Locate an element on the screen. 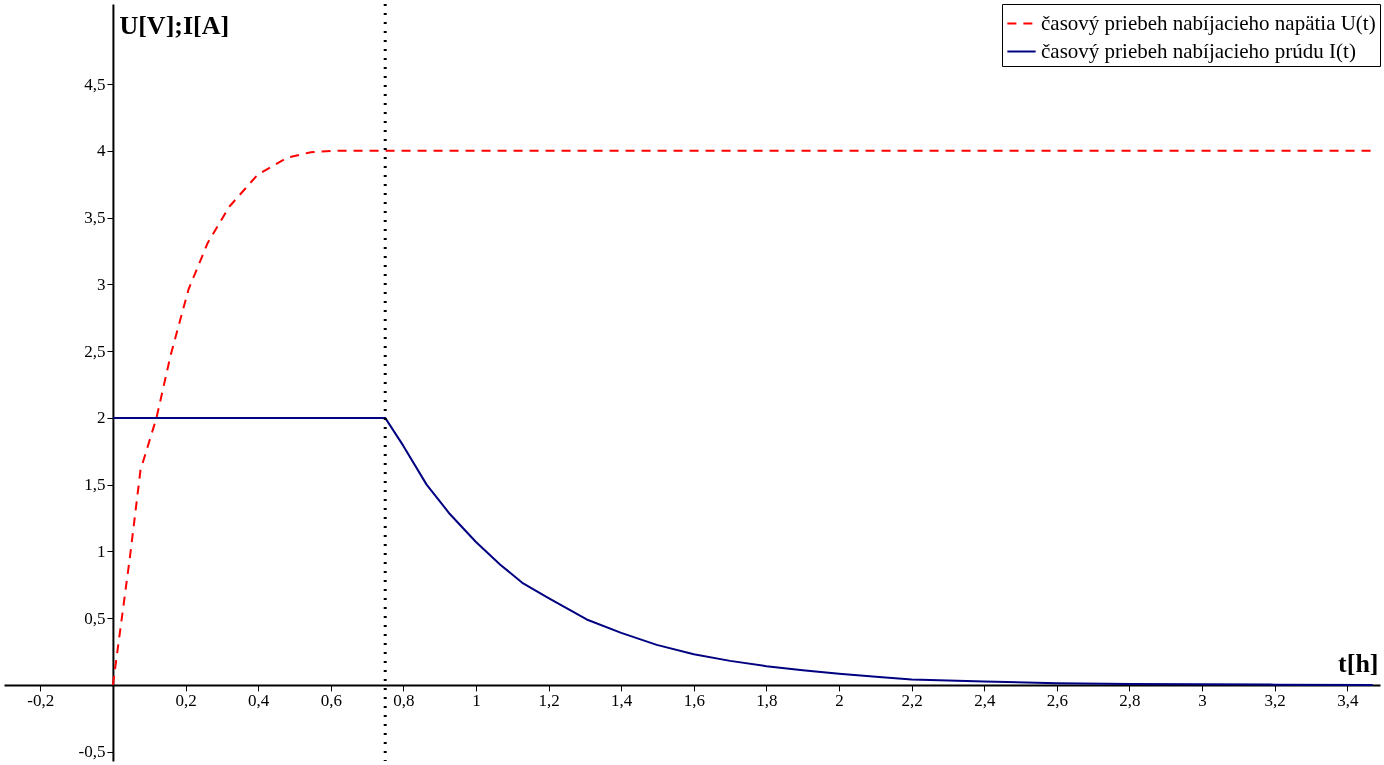 This screenshot has height=765, width=1384. x-tick-label: 1,4 is located at coordinates (622, 701).